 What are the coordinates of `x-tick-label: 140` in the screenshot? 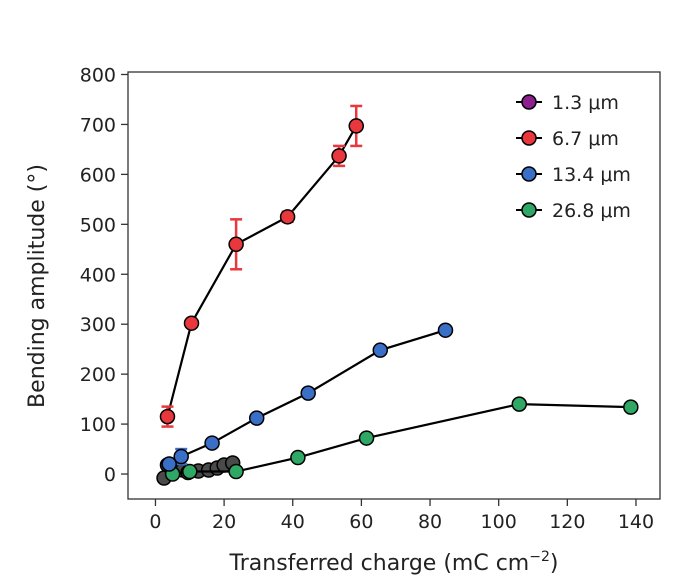 It's located at (636, 522).